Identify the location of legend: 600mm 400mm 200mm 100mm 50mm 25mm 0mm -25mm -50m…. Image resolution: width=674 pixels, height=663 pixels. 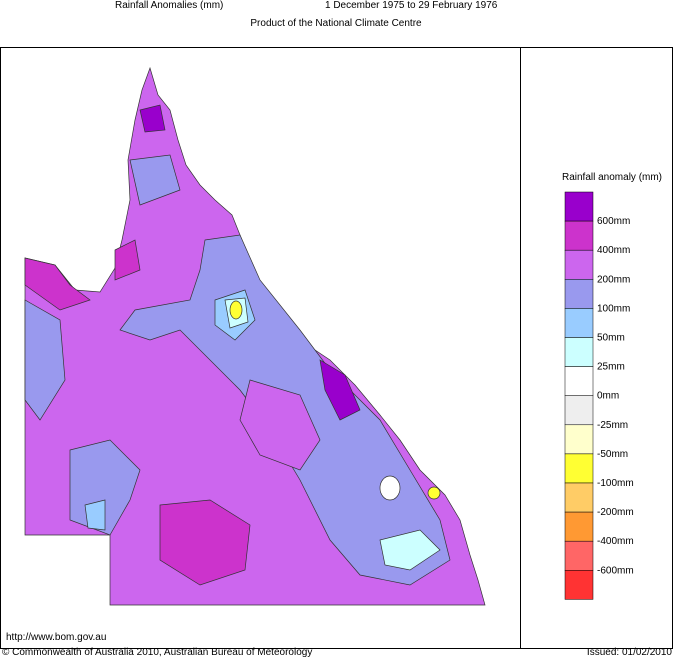
(599, 395).